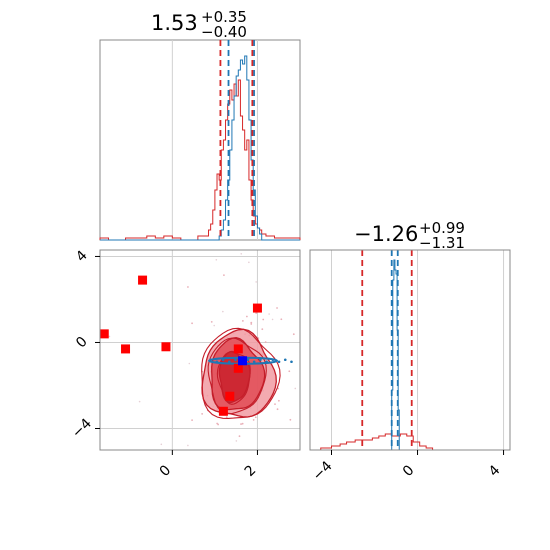  I want to click on joint-frame, so click(200, 350).